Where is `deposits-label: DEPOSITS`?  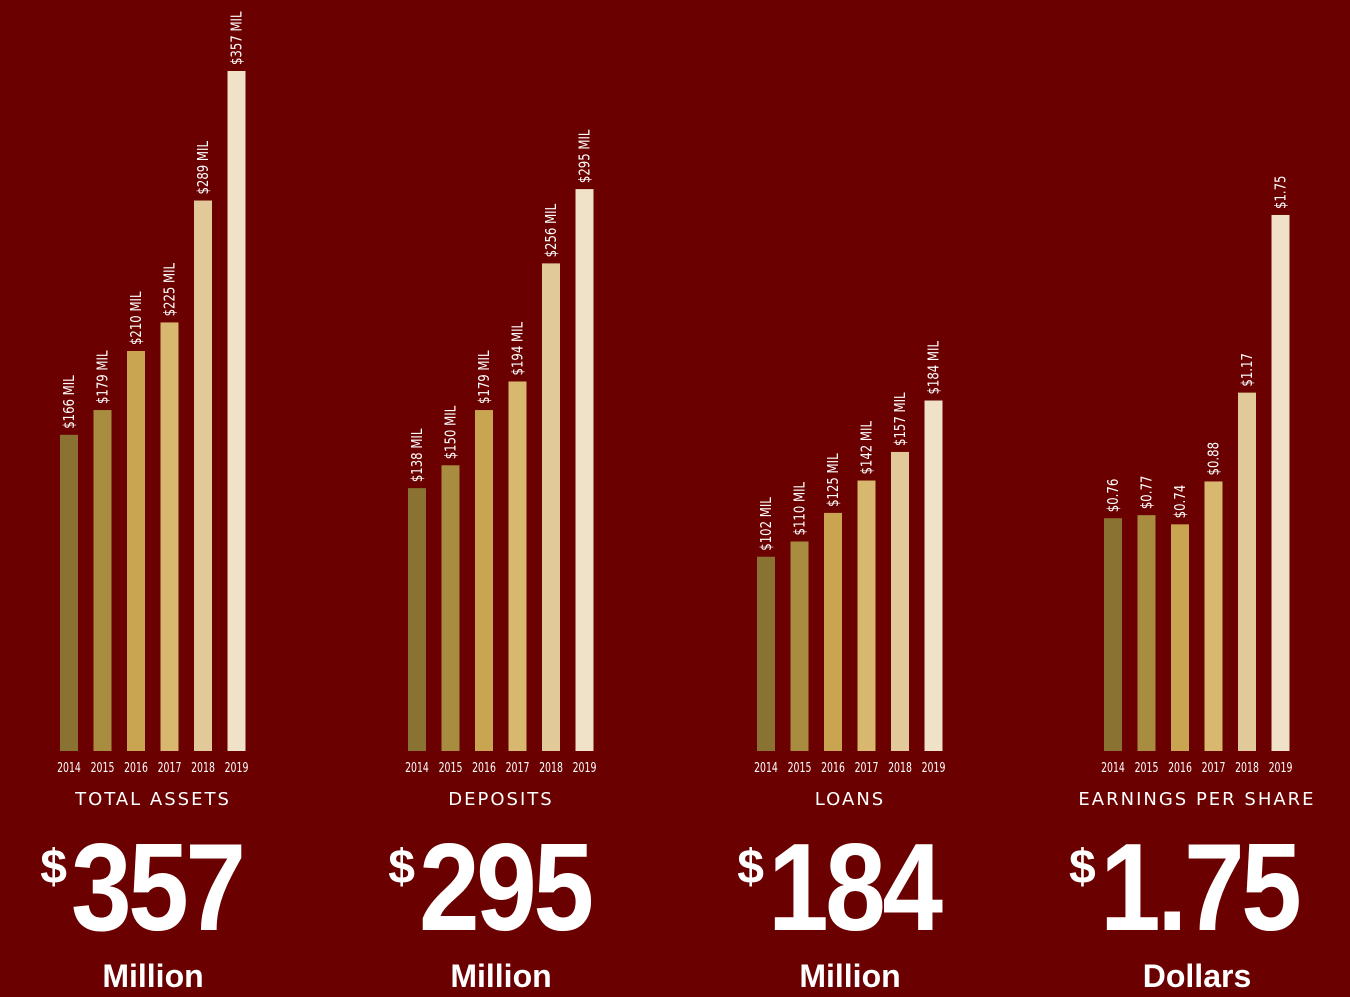
deposits-label: DEPOSITS is located at coordinates (501, 799).